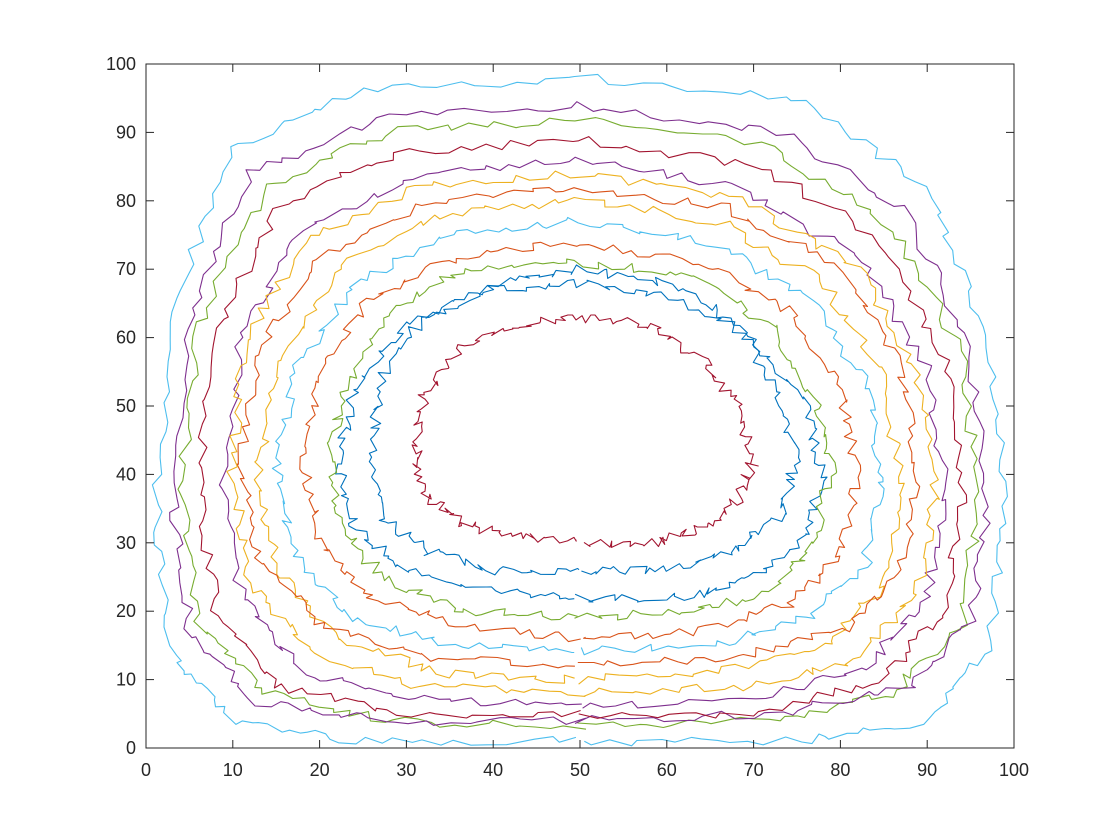  Describe the element at coordinates (754, 770) in the screenshot. I see `x-tick-label: 70` at that location.